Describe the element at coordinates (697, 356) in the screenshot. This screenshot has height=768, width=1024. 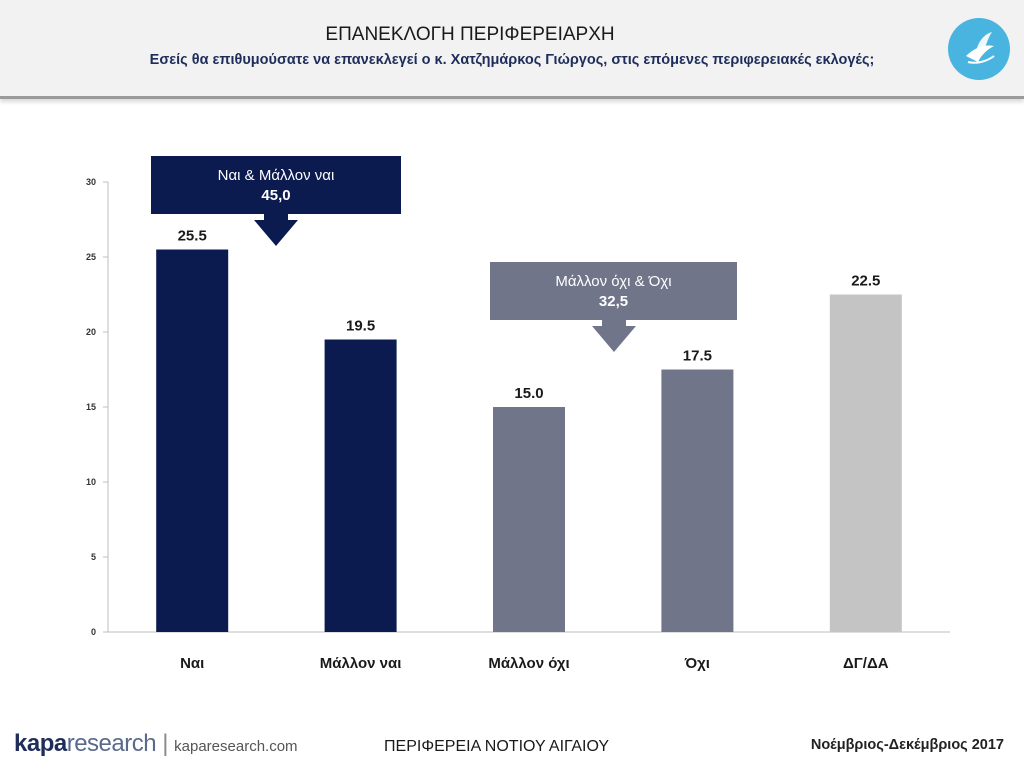
I see `data-label: 17.5` at that location.